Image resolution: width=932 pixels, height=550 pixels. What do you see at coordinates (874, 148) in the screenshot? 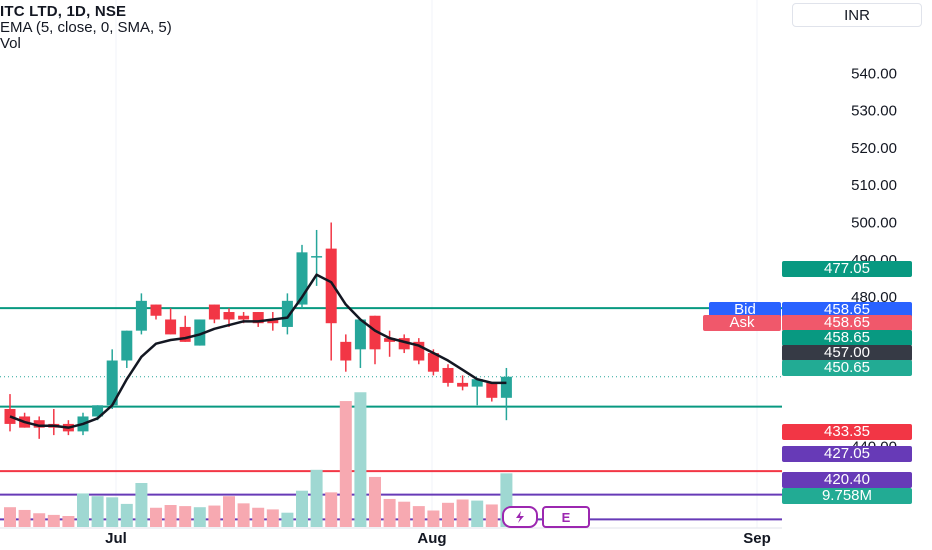
I see `y-tick-label: 520.00` at bounding box center [874, 148].